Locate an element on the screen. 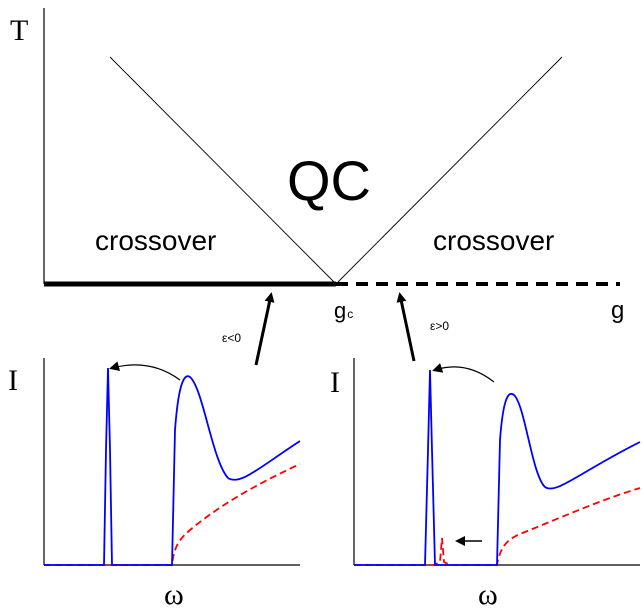 This screenshot has width=644, height=608. right-frequency-label: ω is located at coordinates (488, 593).